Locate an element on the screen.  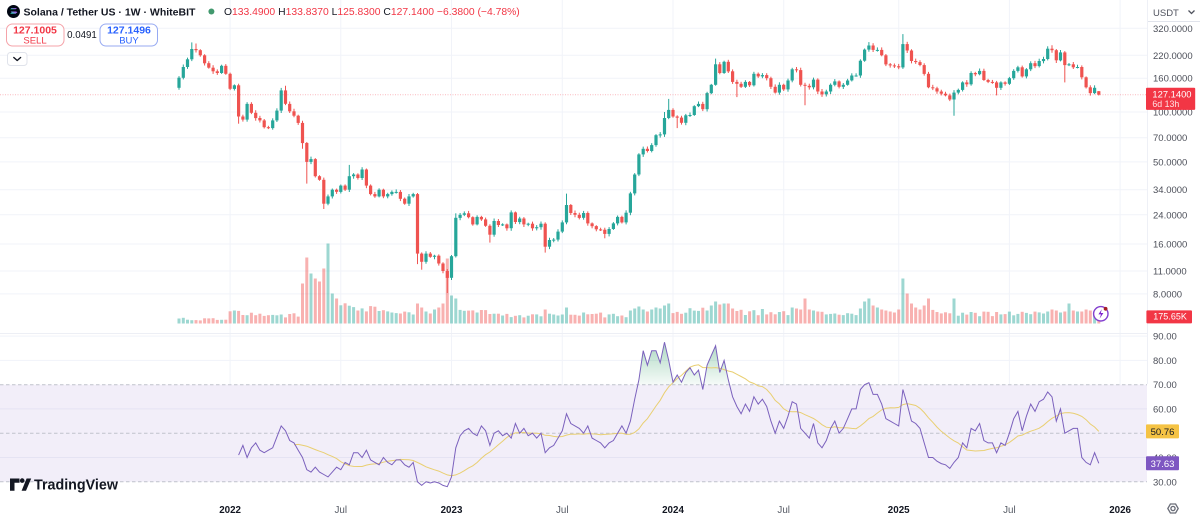
svg-text: 2022 is located at coordinates (230, 510).